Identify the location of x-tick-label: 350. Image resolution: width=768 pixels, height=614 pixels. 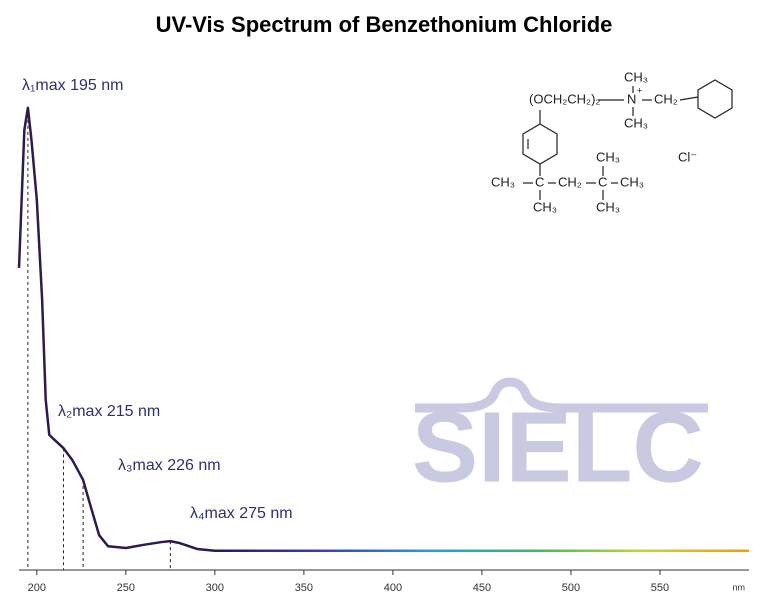
(304, 588).